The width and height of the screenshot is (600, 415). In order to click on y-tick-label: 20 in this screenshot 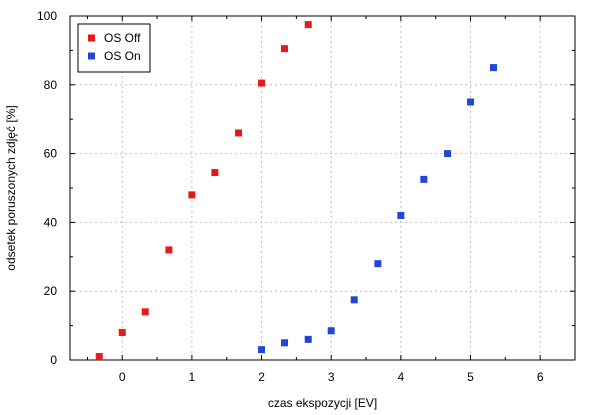, I will do `click(51, 291)`.